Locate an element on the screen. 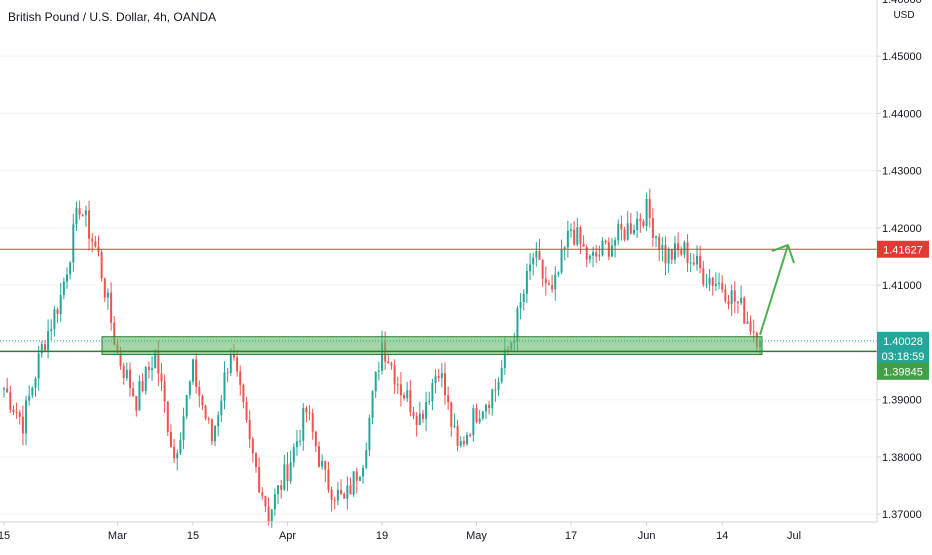  x-tick-label: May is located at coordinates (476, 536).